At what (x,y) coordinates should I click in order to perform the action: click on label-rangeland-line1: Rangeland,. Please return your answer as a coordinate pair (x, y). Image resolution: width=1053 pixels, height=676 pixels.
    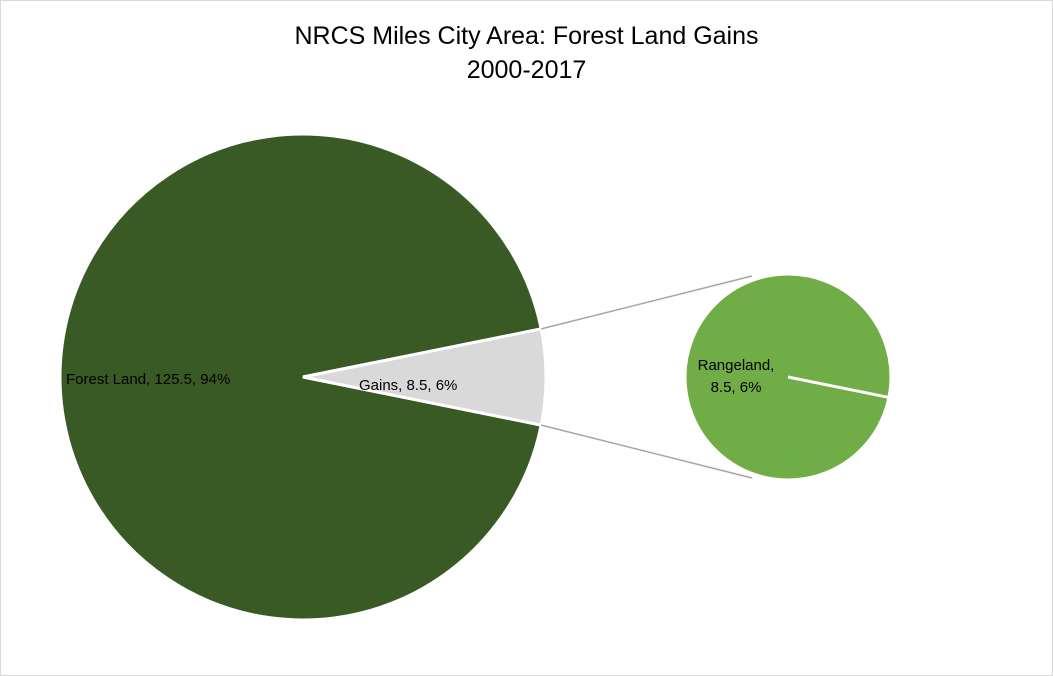
    Looking at the image, I should click on (736, 365).